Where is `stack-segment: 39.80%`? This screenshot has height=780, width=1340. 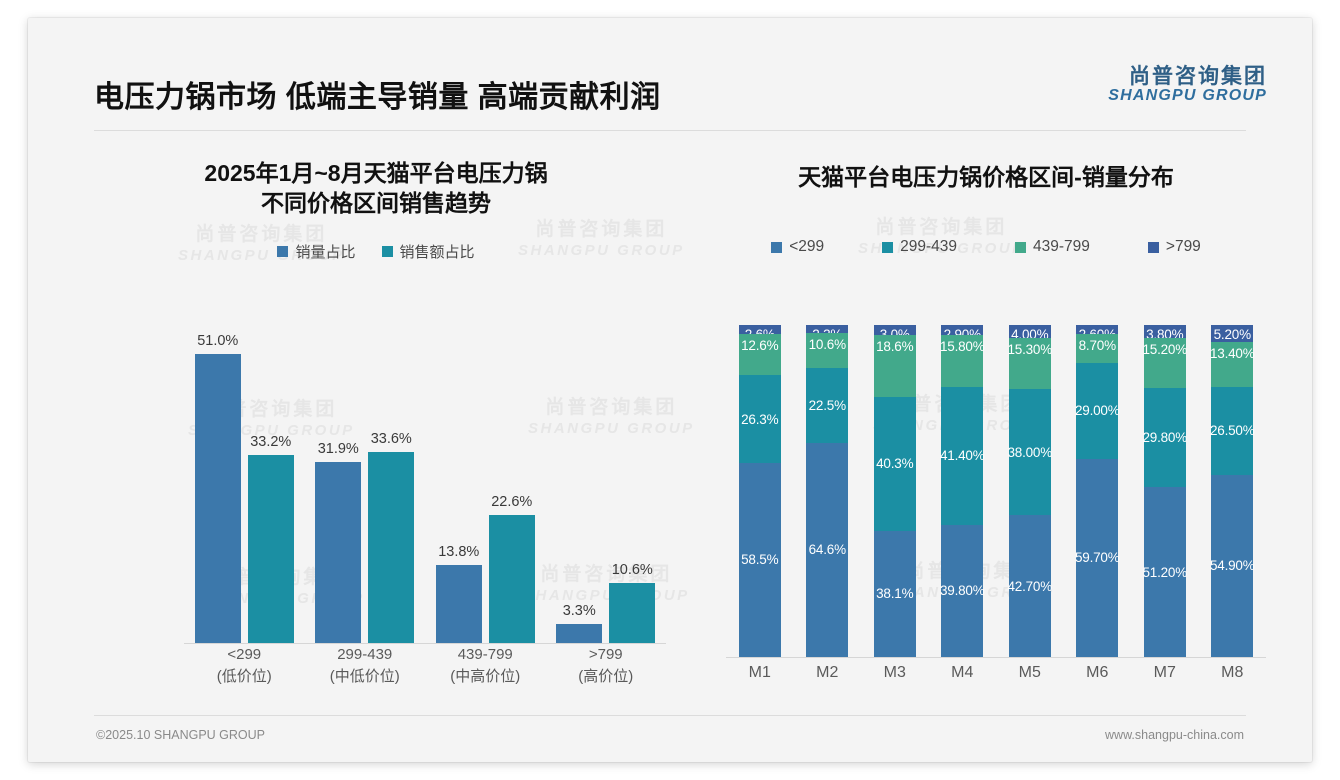 stack-segment: 39.80% is located at coordinates (962, 590).